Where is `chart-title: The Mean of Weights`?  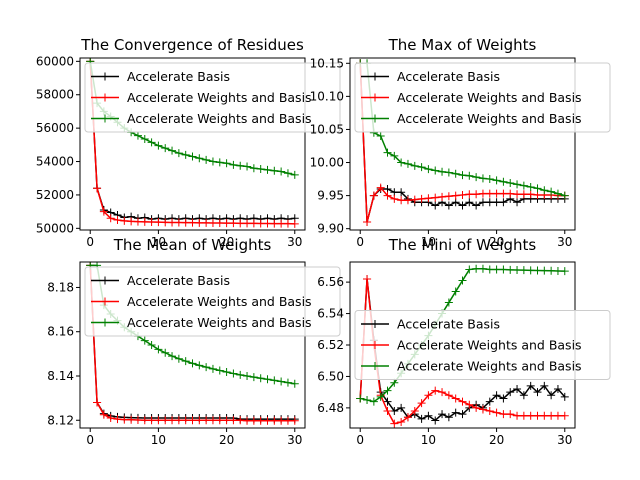
chart-title: The Mean of Weights is located at coordinates (192, 245).